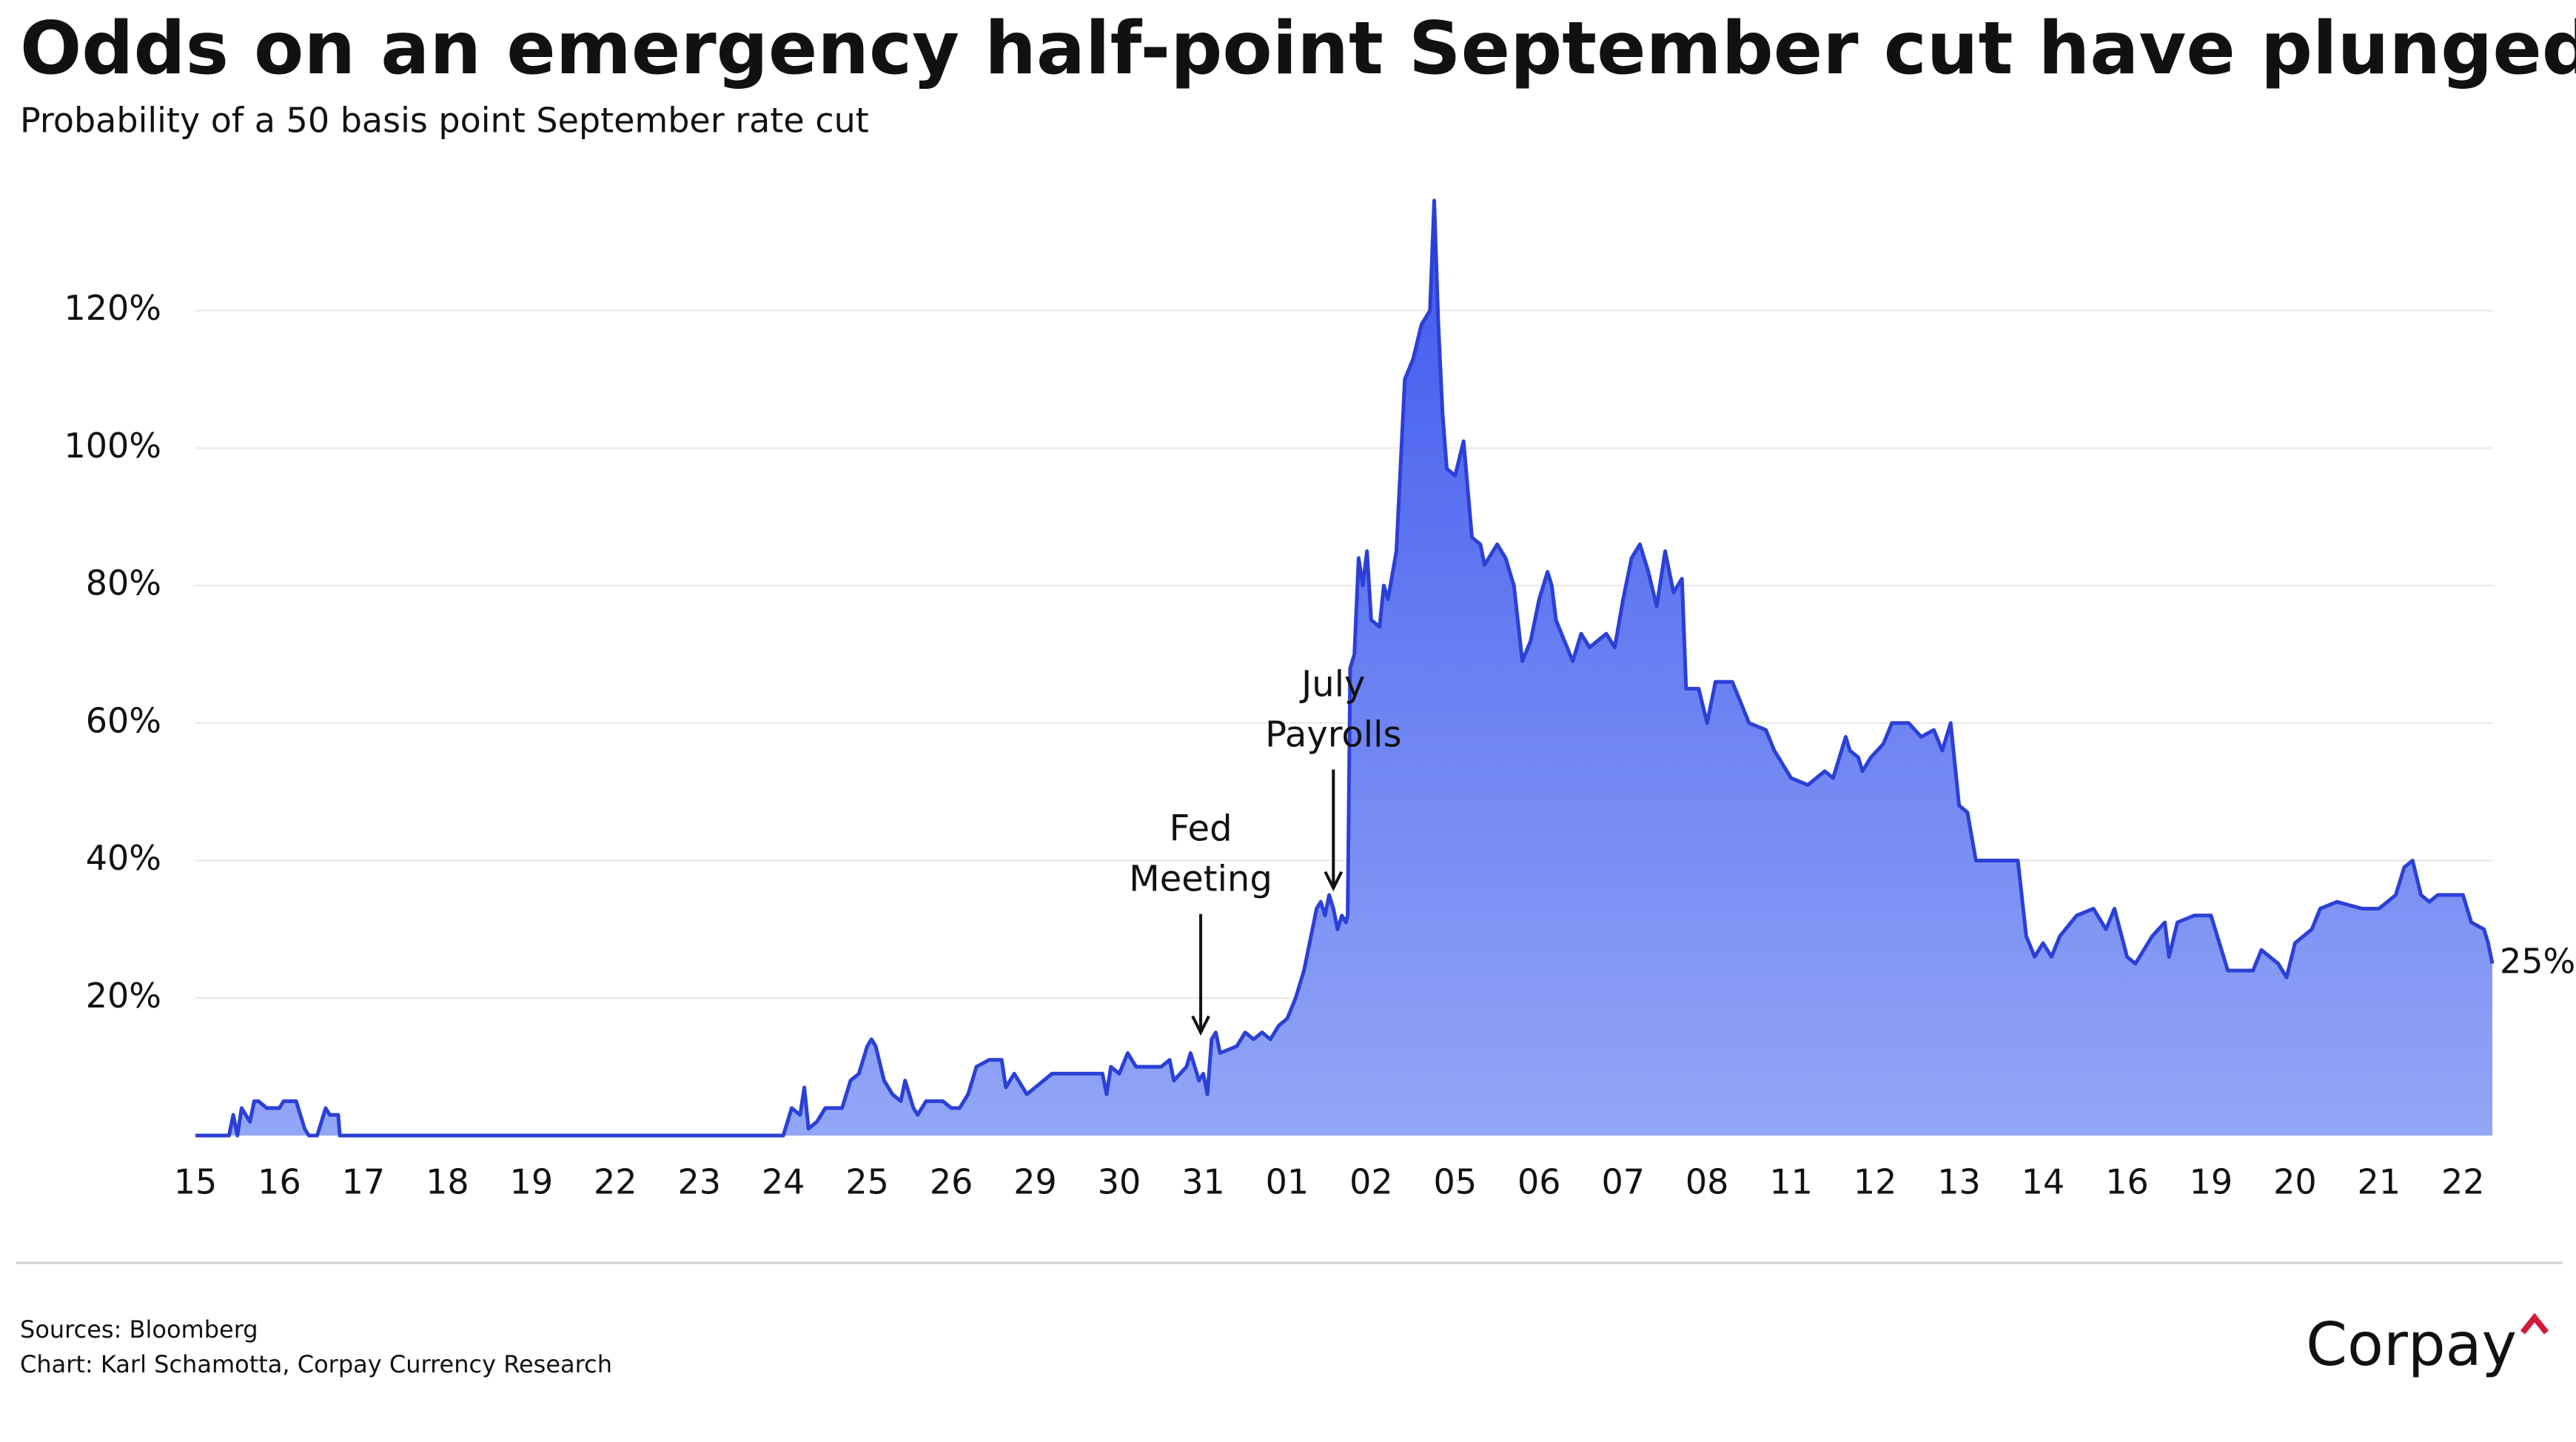 Image resolution: width=2576 pixels, height=1442 pixels. I want to click on x-tick-label: 08, so click(1707, 1182).